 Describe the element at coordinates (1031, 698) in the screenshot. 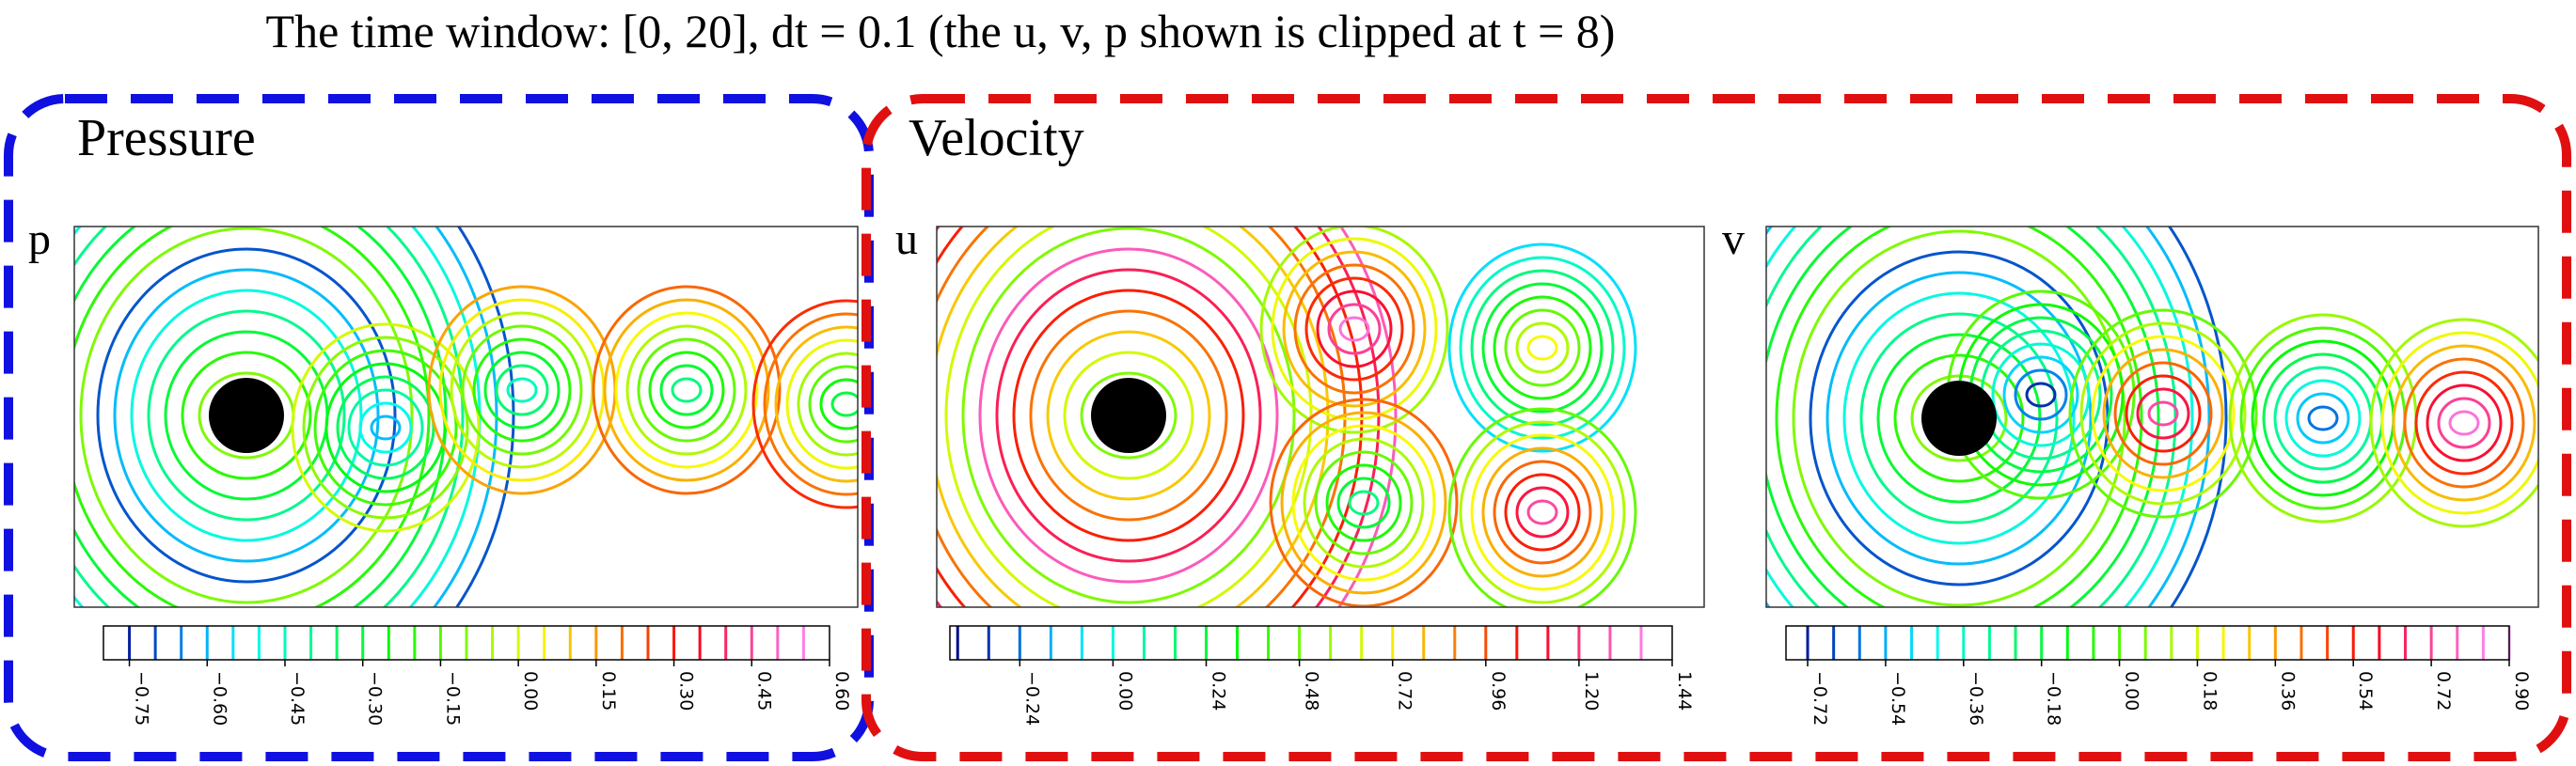

I see `colorbar-tick-label: −0.24` at that location.